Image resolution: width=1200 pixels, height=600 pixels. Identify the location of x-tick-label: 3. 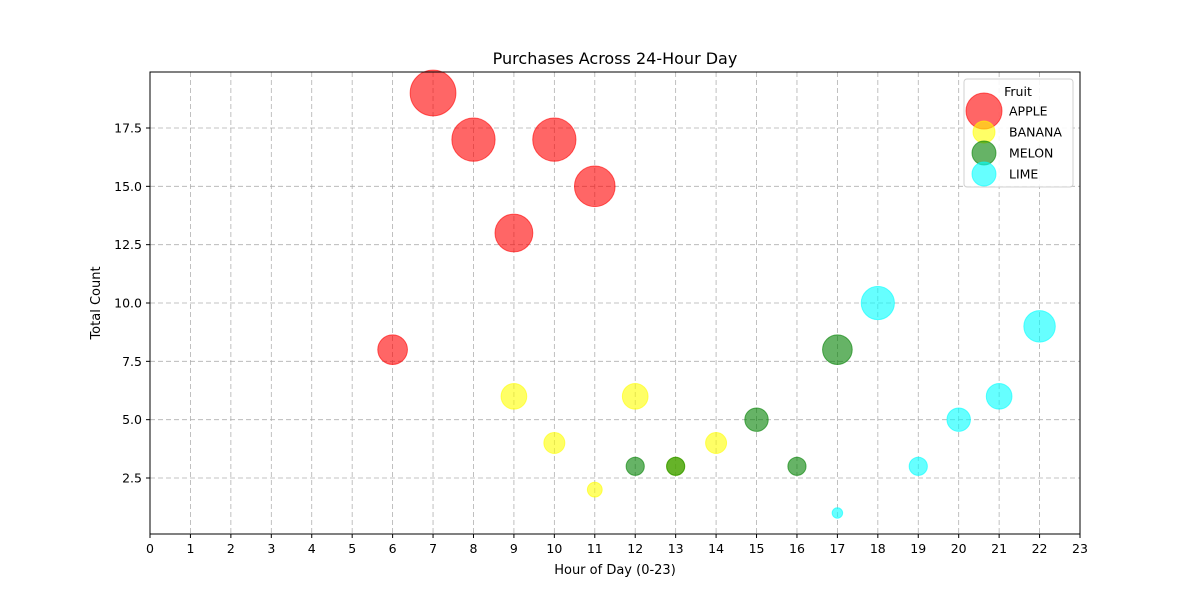
(271, 548).